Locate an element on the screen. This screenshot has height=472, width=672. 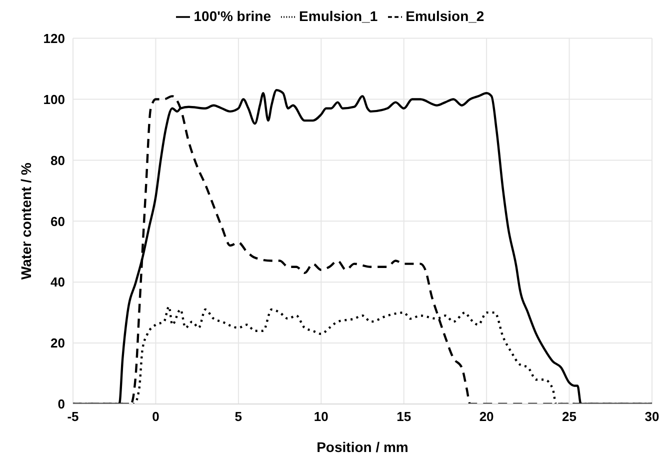
y-tick-label: 20 is located at coordinates (57, 343).